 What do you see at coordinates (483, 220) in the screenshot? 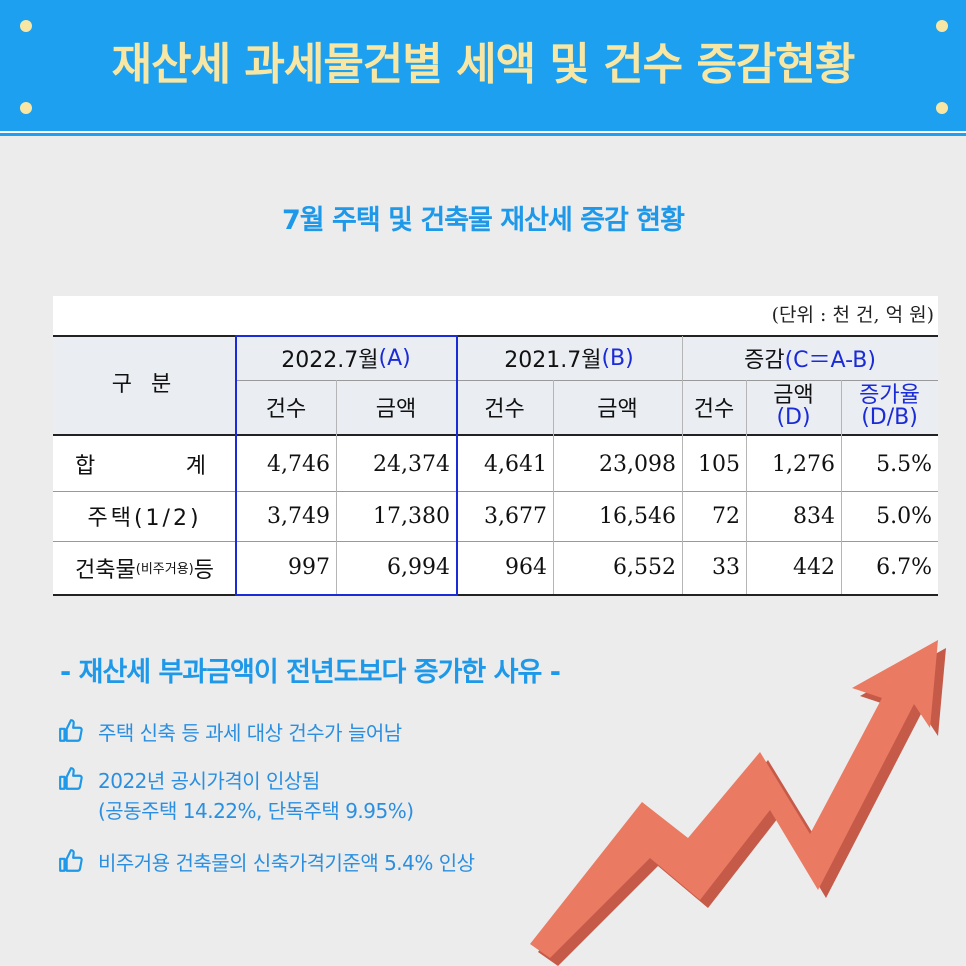
I see `table-title: 7월 주택 및 건축물 재산세 증감 현황` at bounding box center [483, 220].